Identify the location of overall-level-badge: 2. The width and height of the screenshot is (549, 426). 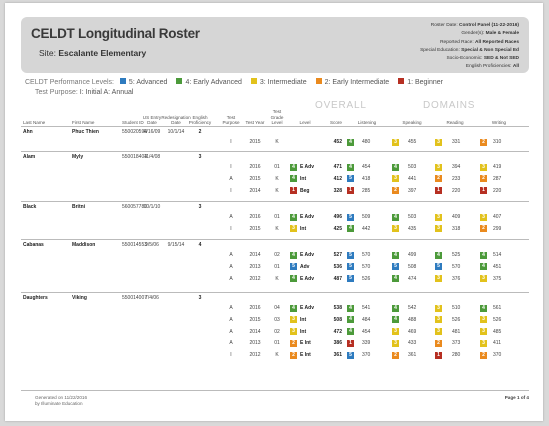
(293, 355).